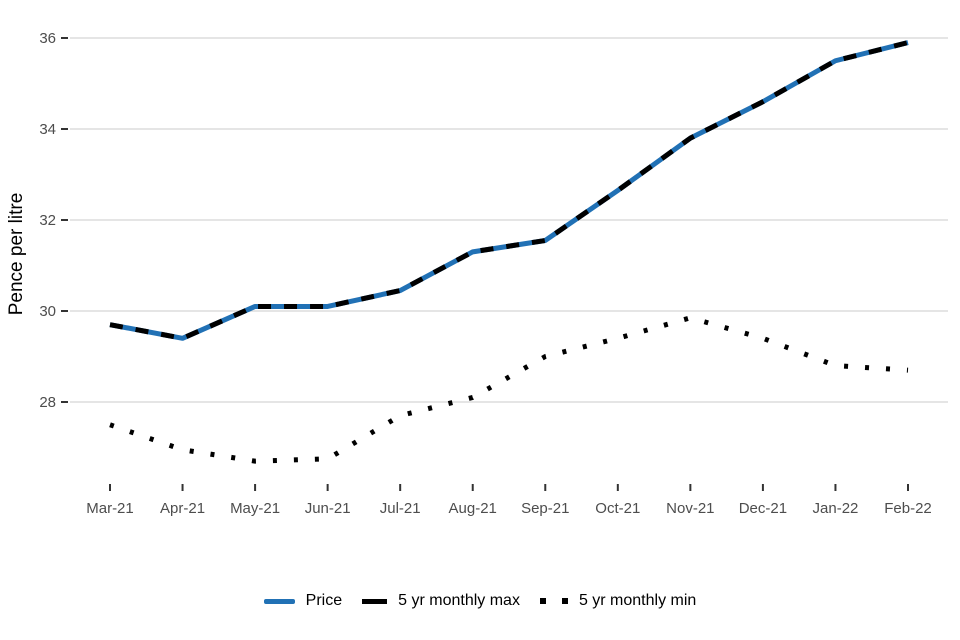  What do you see at coordinates (690, 508) in the screenshot?
I see `x-tick-label: Nov-21` at bounding box center [690, 508].